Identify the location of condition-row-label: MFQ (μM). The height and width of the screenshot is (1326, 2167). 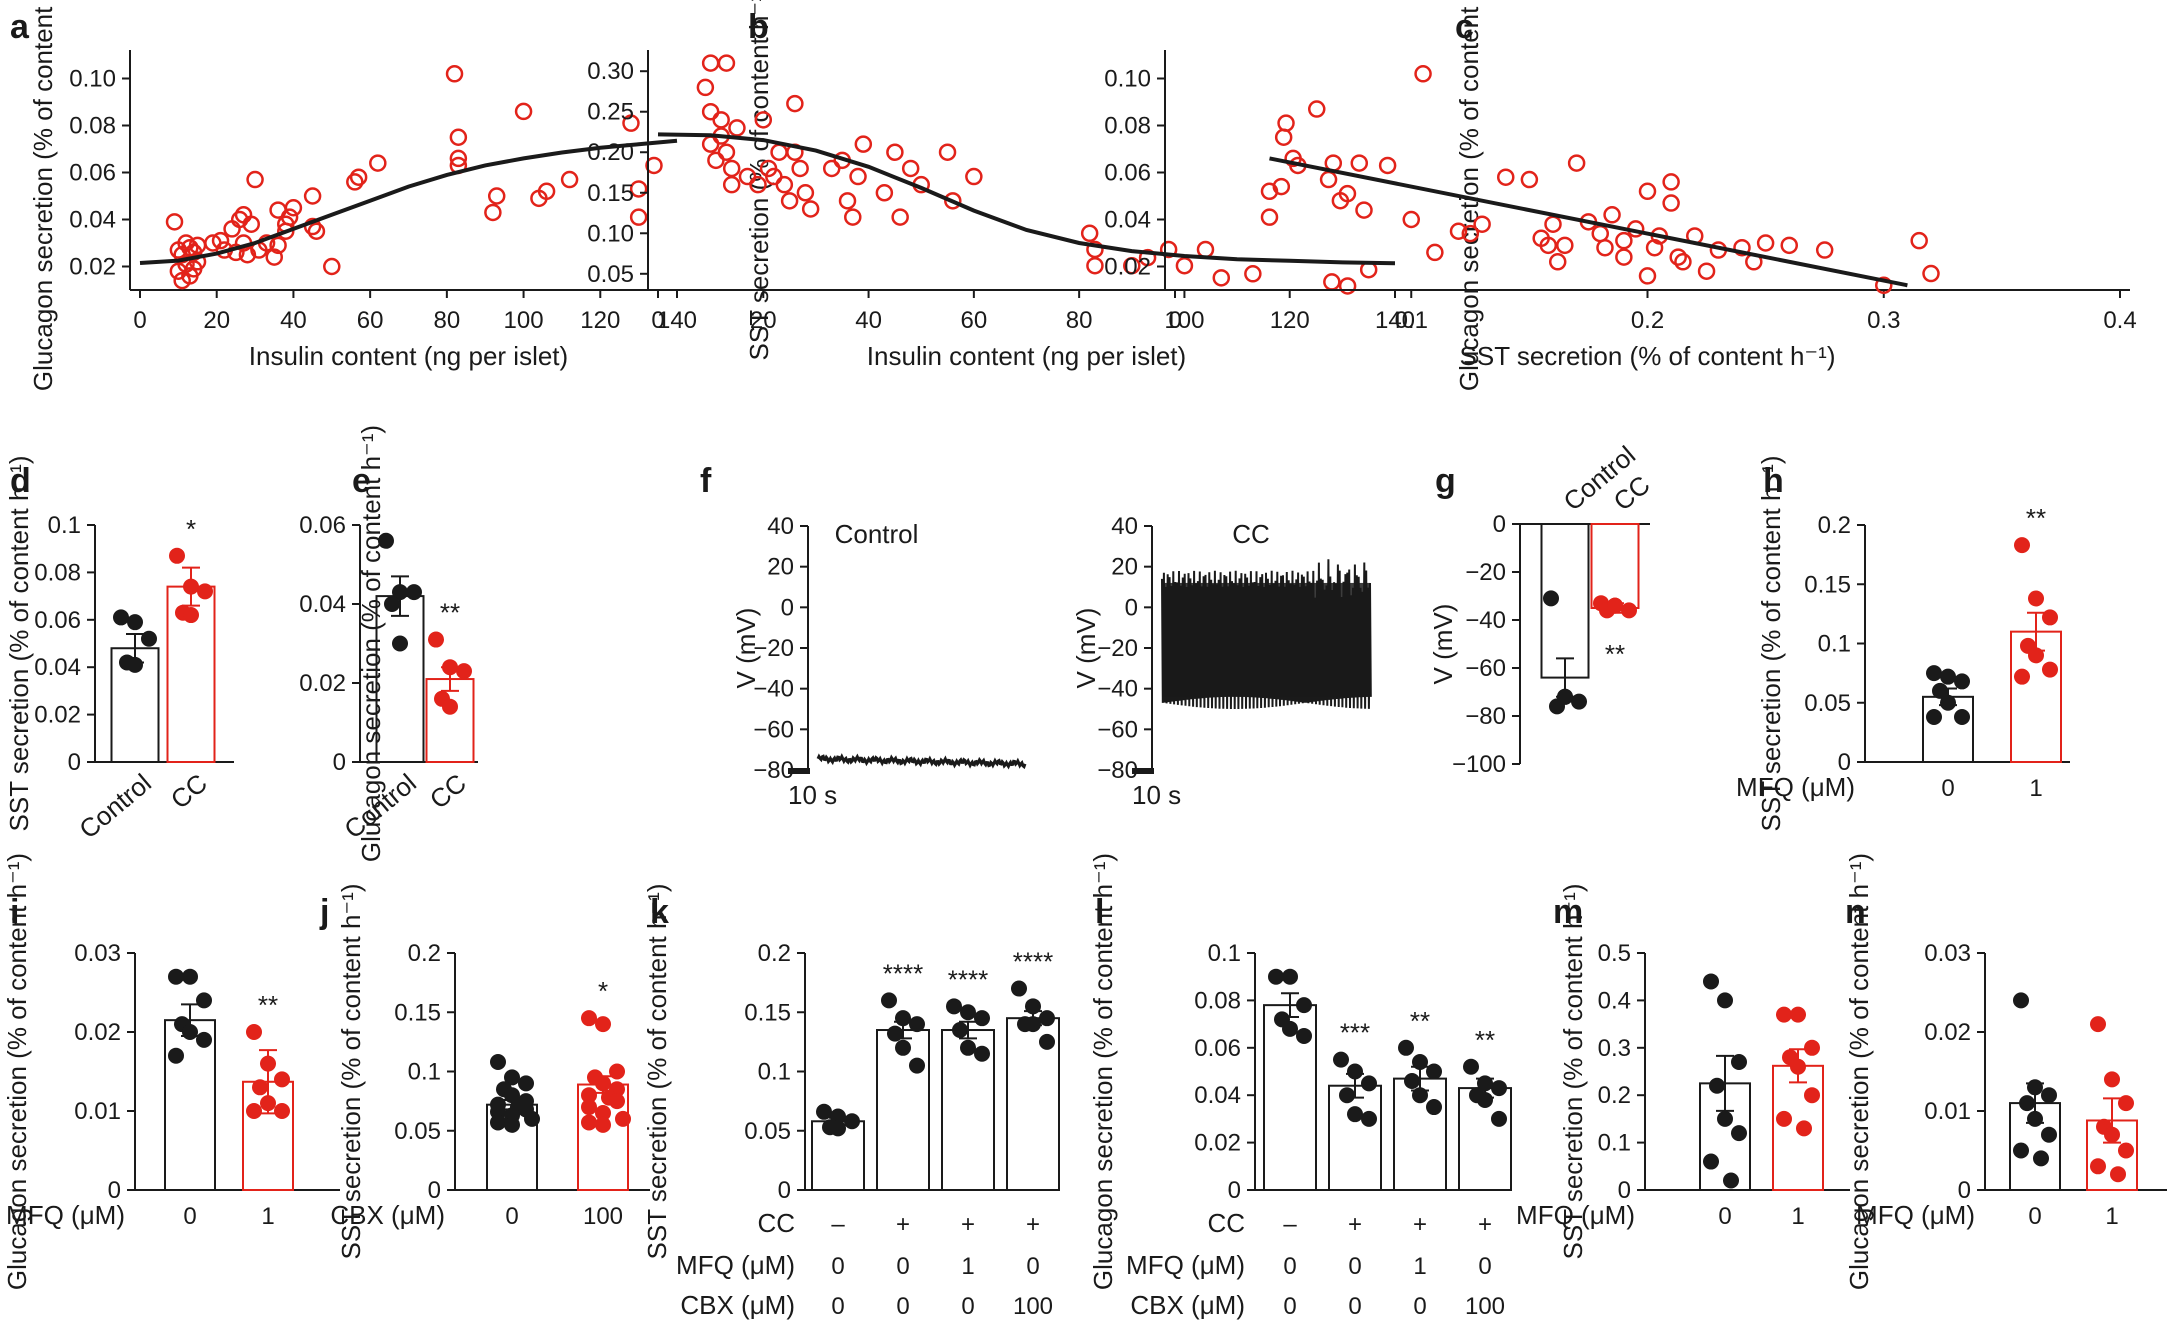
(1185, 1265).